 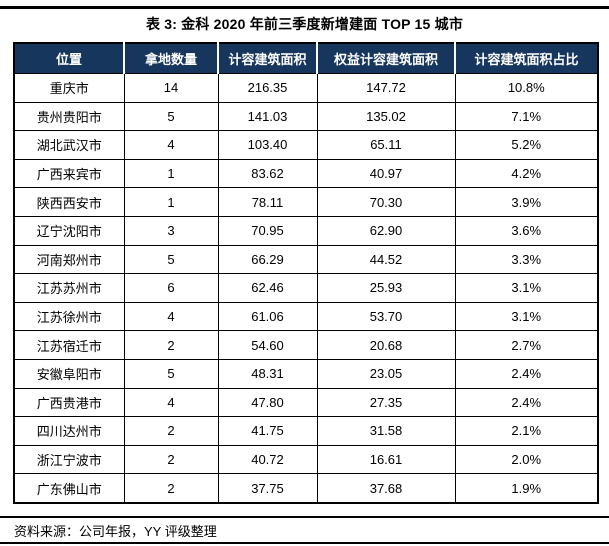 I want to click on table-cell: 江苏苏州市, so click(x=69, y=288).